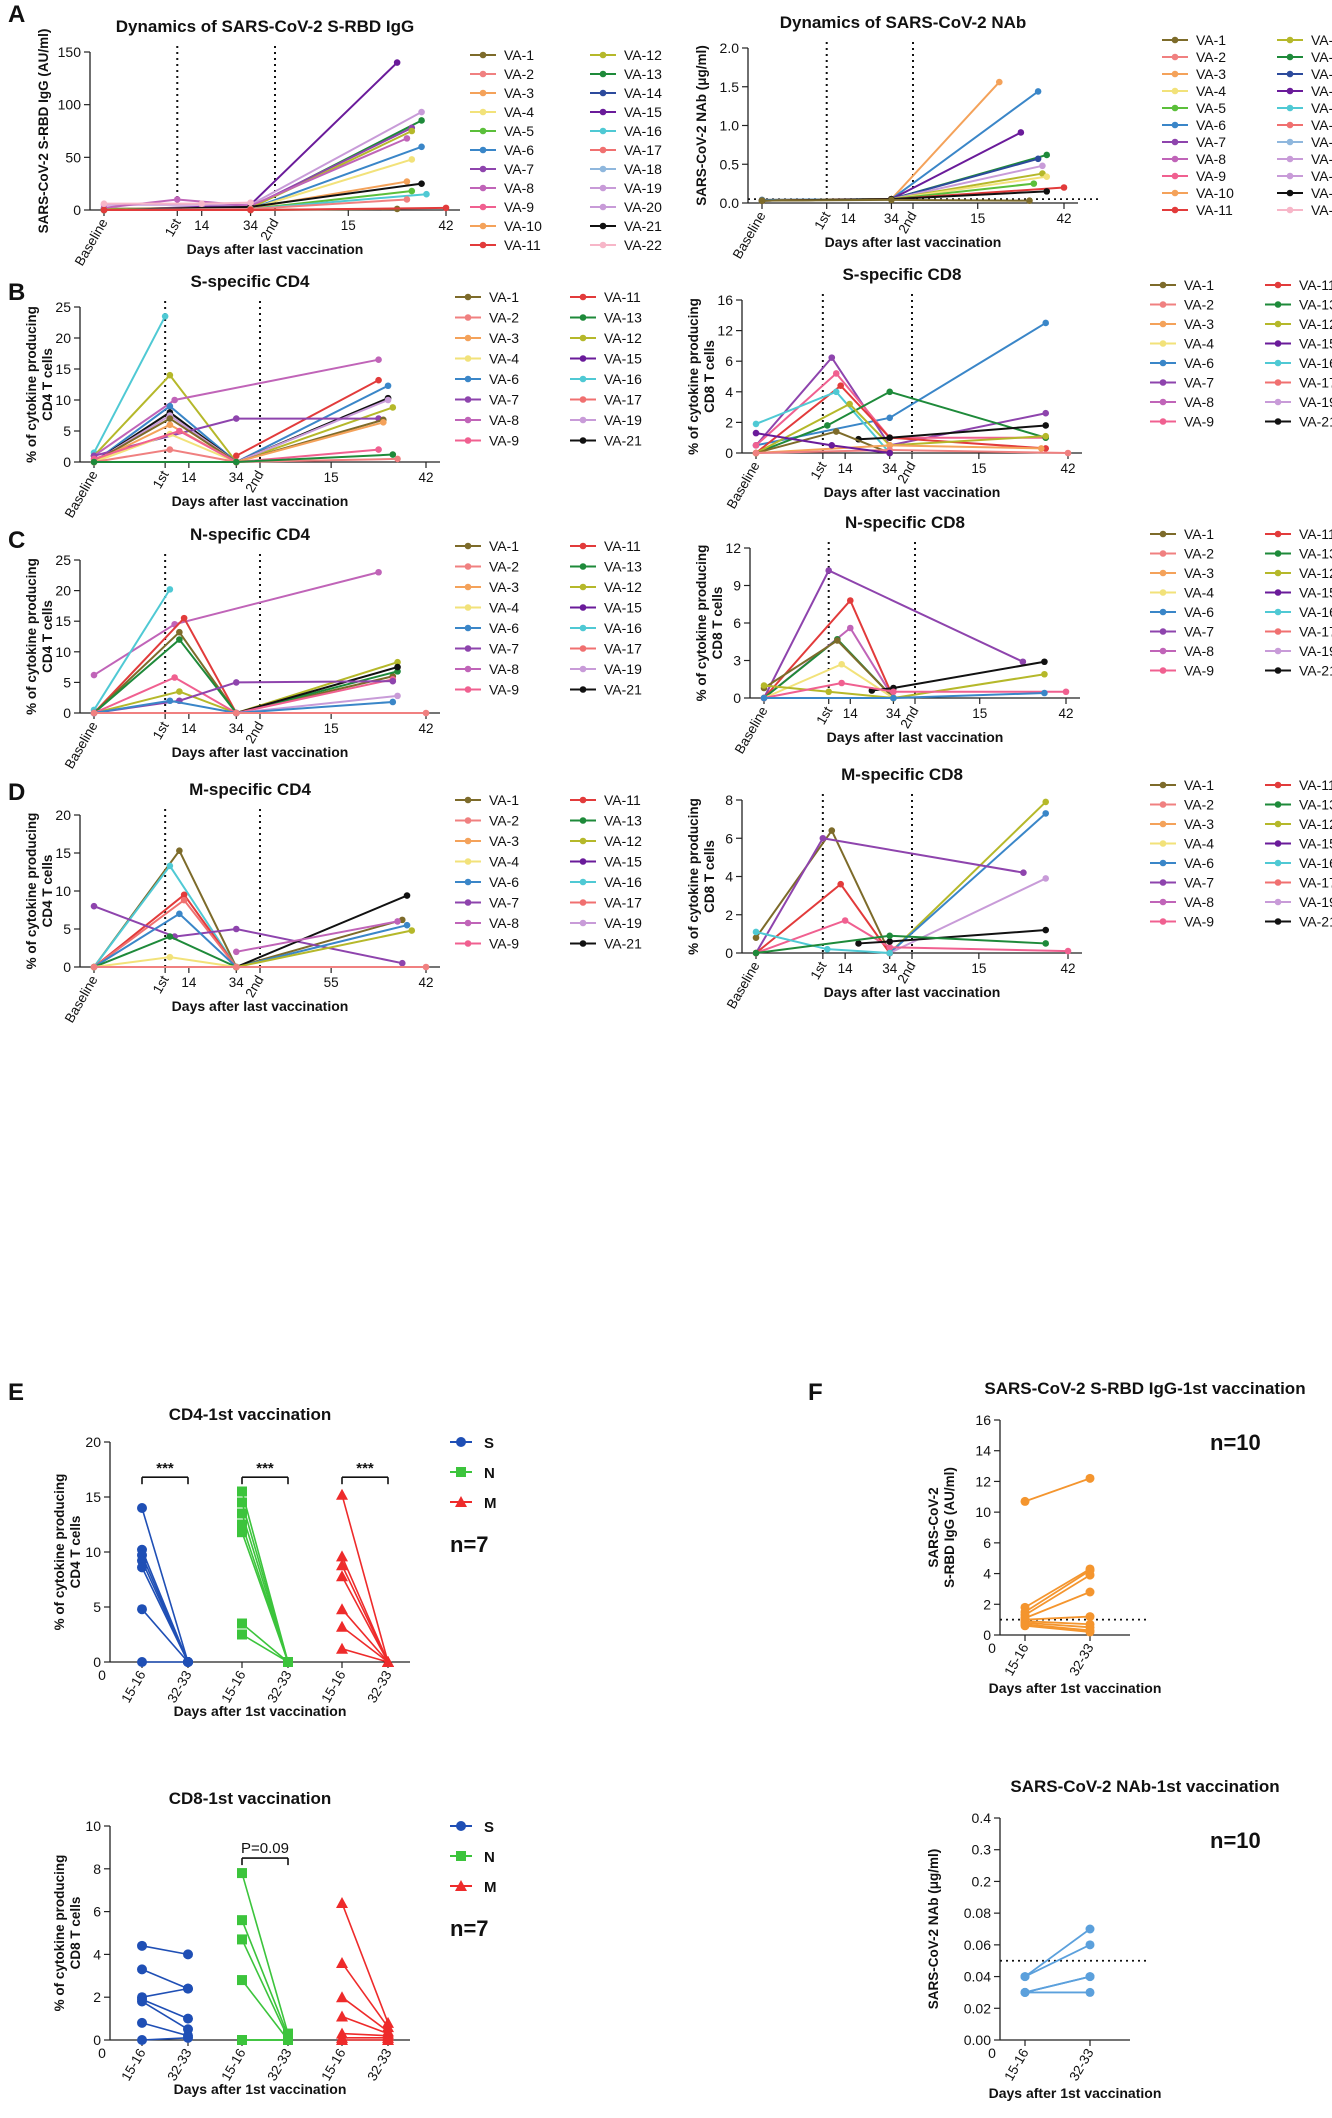 The image size is (1332, 2118). What do you see at coordinates (1063, 218) in the screenshot?
I see `x-tick-label: 42` at bounding box center [1063, 218].